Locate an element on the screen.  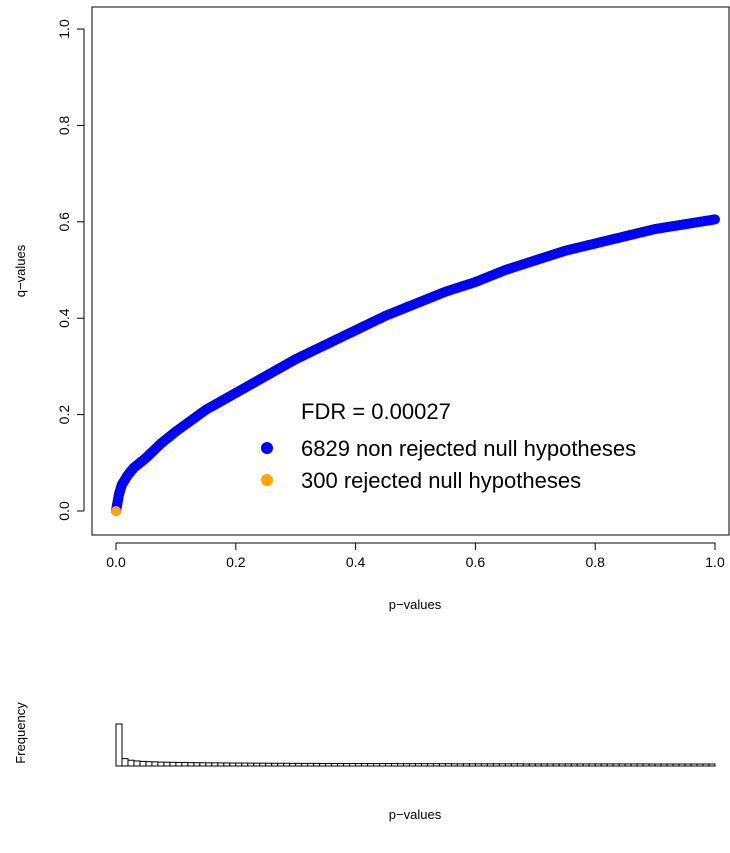
y-tick-label: 1.0 is located at coordinates (64, 29).